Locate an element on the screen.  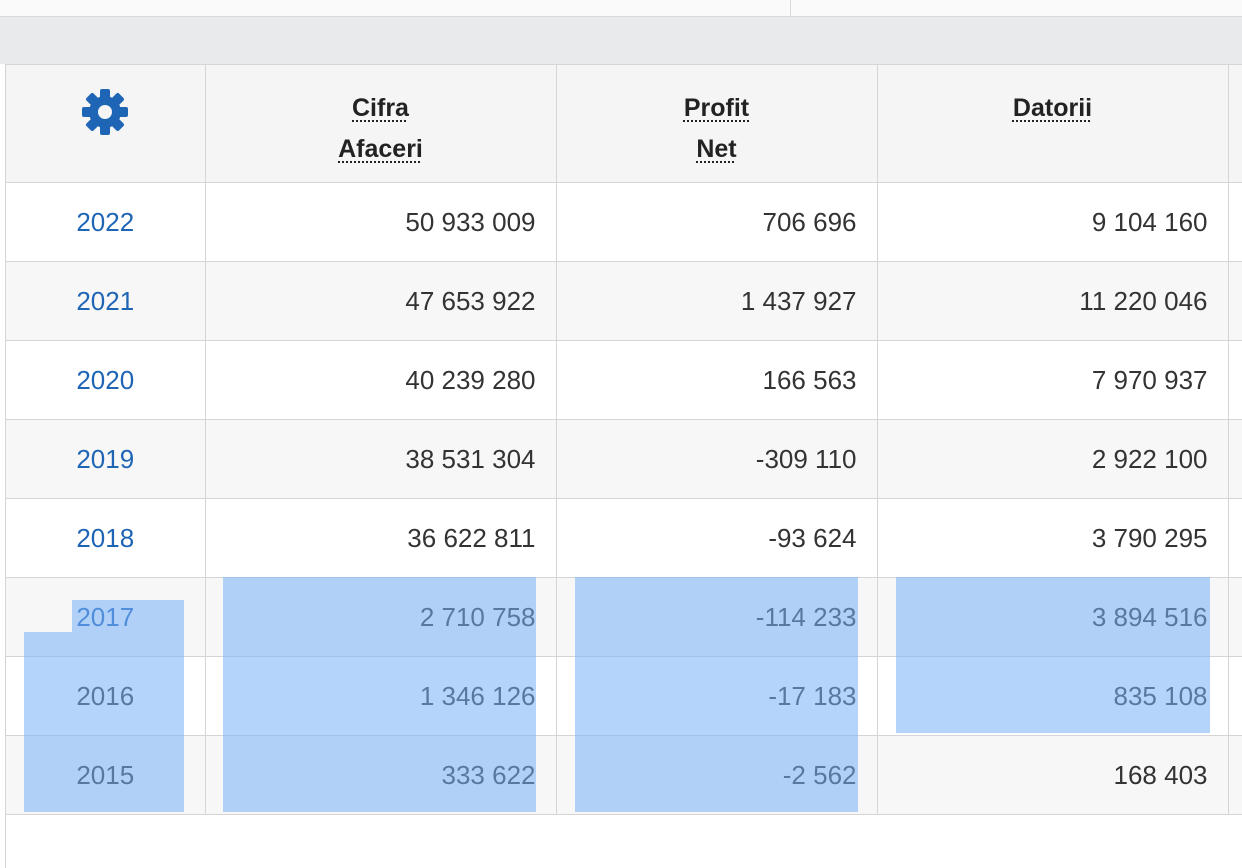
cifra-afaceri-cell: 47 653 922 is located at coordinates (380, 301).